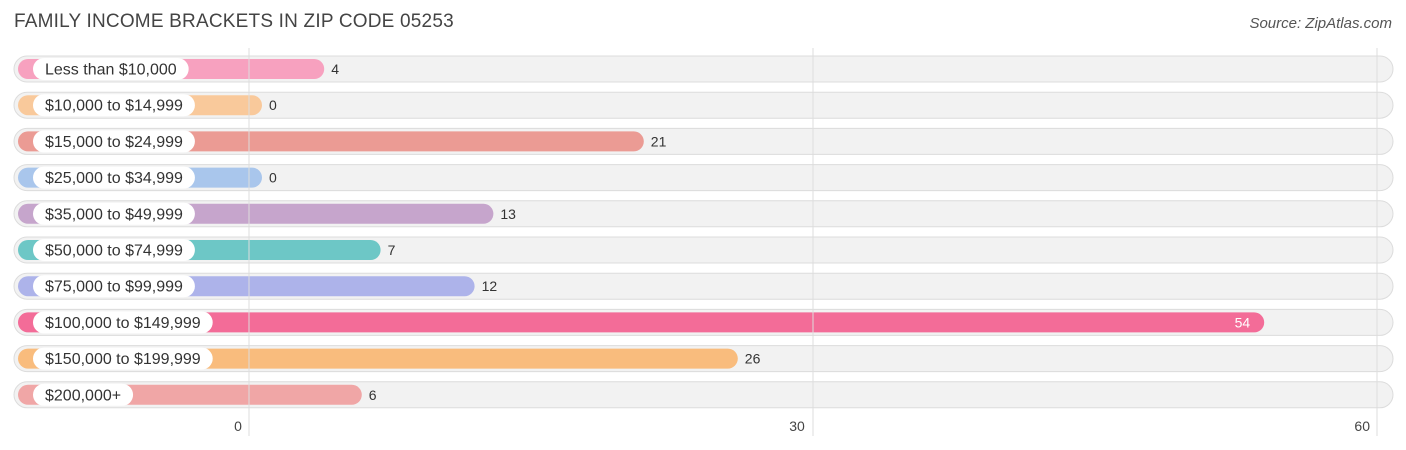 This screenshot has height=450, width=1406. I want to click on bar-row: $100,000 to $149,999 54, so click(703, 322).